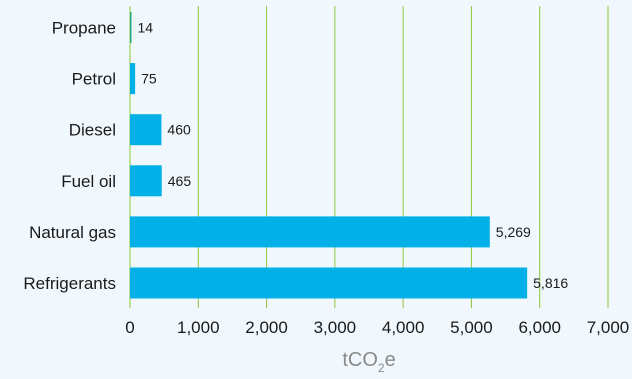 The width and height of the screenshot is (632, 379). Describe the element at coordinates (608, 327) in the screenshot. I see `x-tick-label: 7,000` at that location.